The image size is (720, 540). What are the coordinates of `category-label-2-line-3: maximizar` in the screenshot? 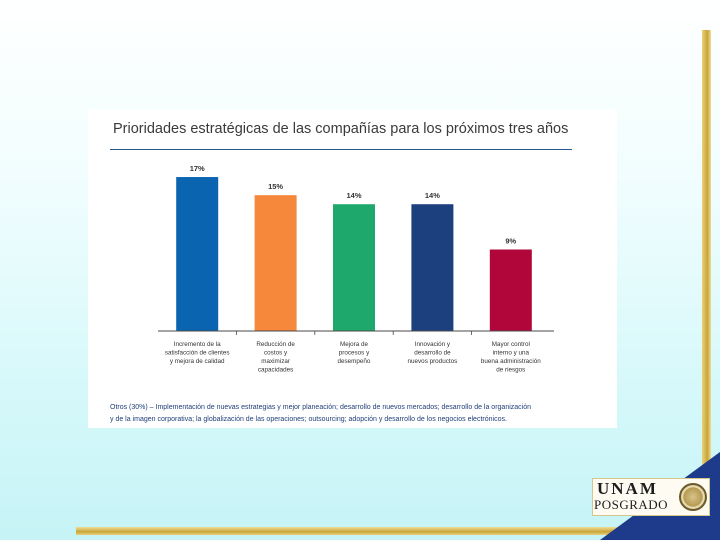 It's located at (275, 361).